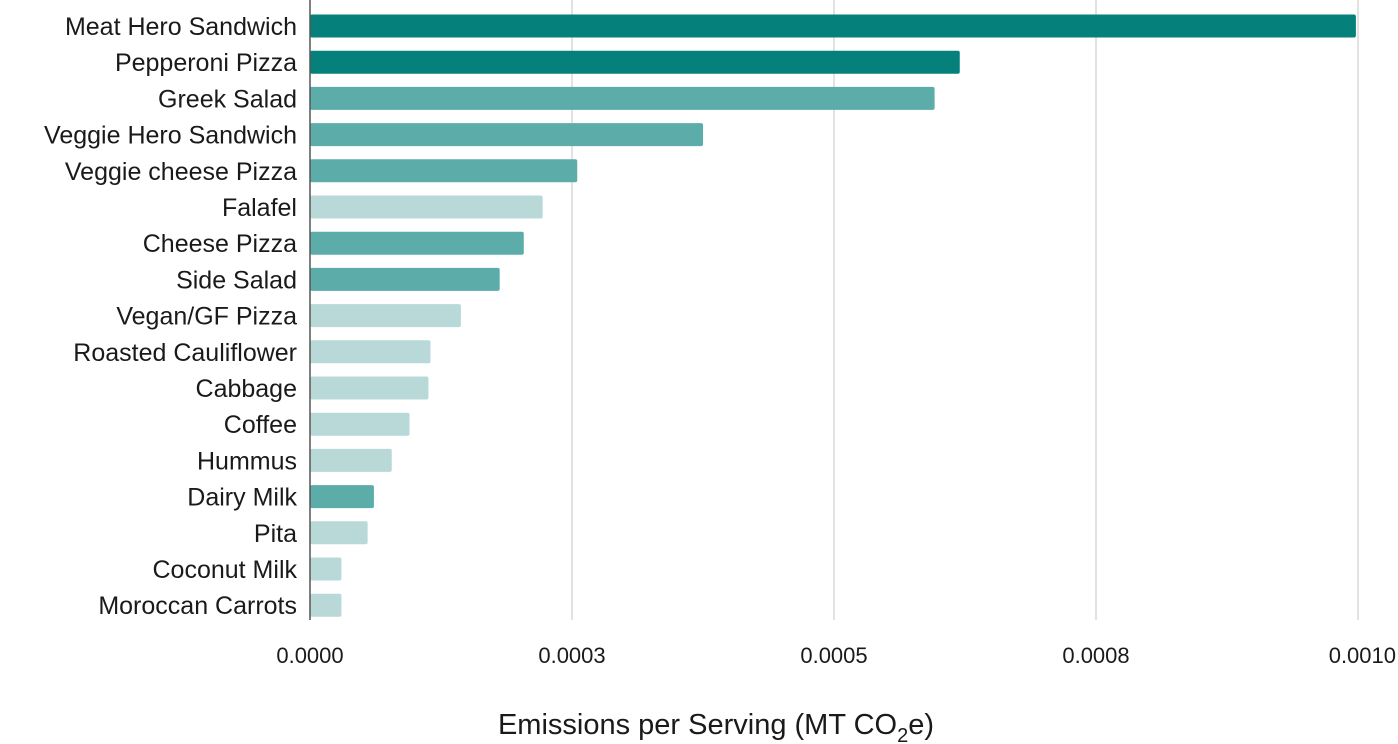 The image size is (1398, 744). What do you see at coordinates (225, 570) in the screenshot?
I see `category-label: Coconut Milk` at bounding box center [225, 570].